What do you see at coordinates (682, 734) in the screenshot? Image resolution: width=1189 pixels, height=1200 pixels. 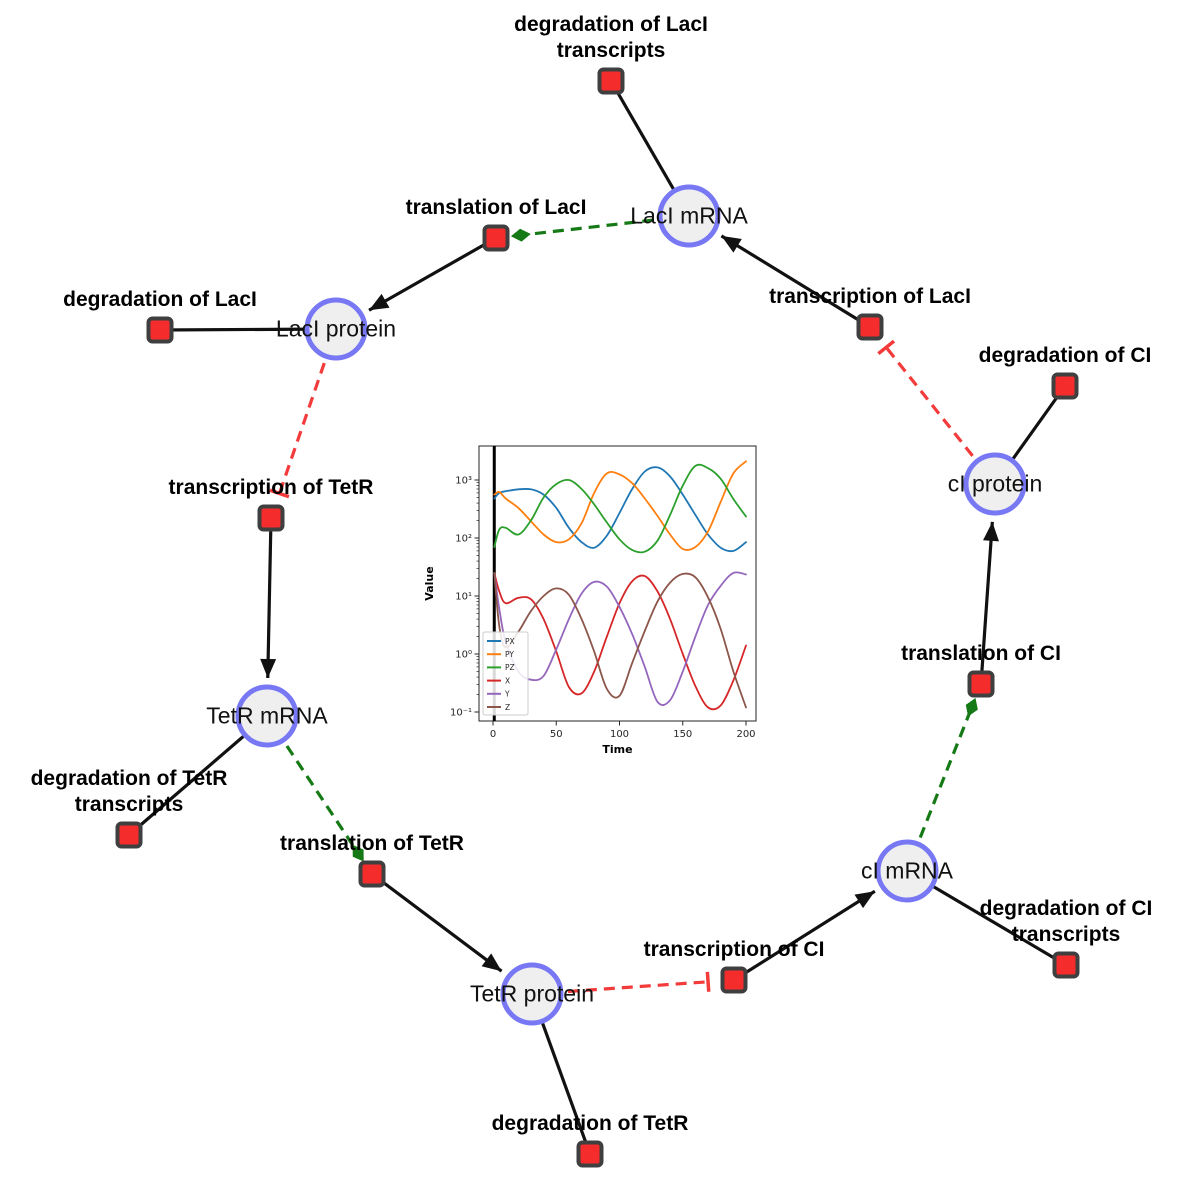 I see `x-tick-label: 150` at bounding box center [682, 734].